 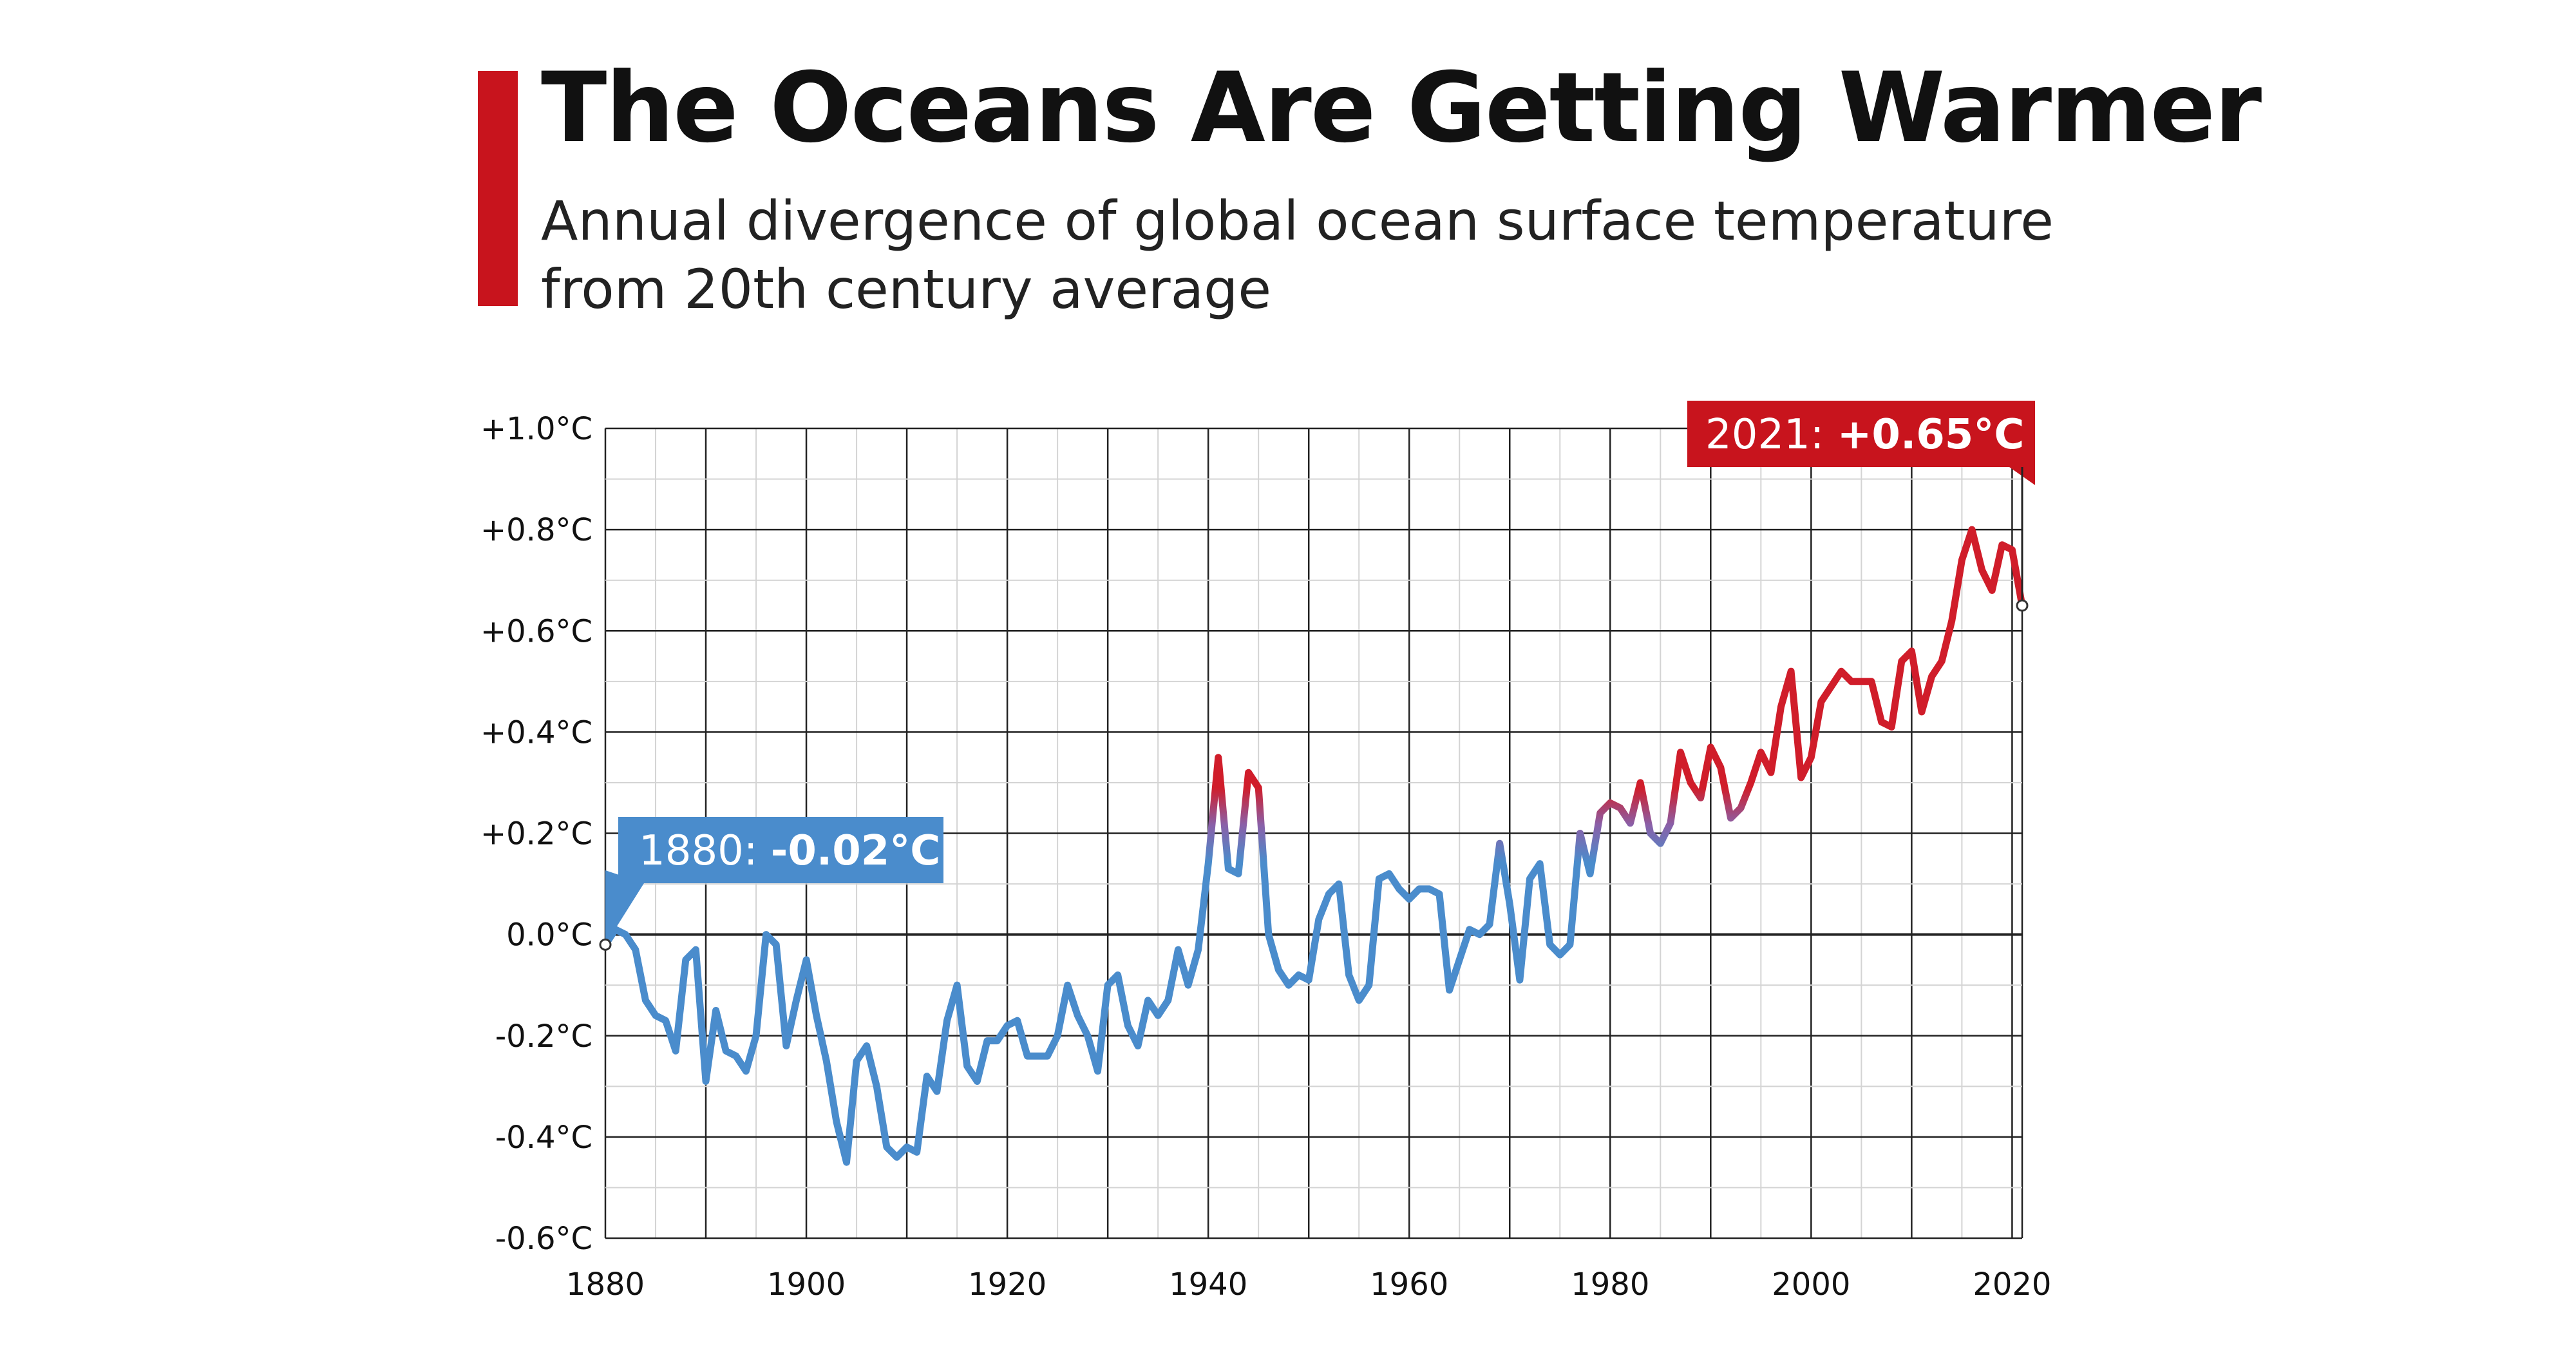 What do you see at coordinates (2012, 1285) in the screenshot?
I see `x-tick-label: 2020` at bounding box center [2012, 1285].